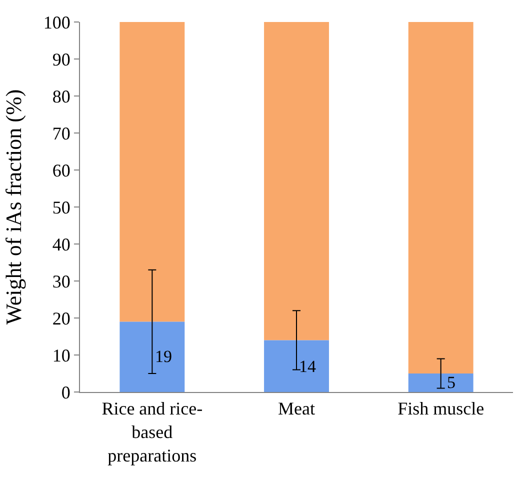 The image size is (523, 487). I want to click on y-tick-label: 70, so click(61, 133).